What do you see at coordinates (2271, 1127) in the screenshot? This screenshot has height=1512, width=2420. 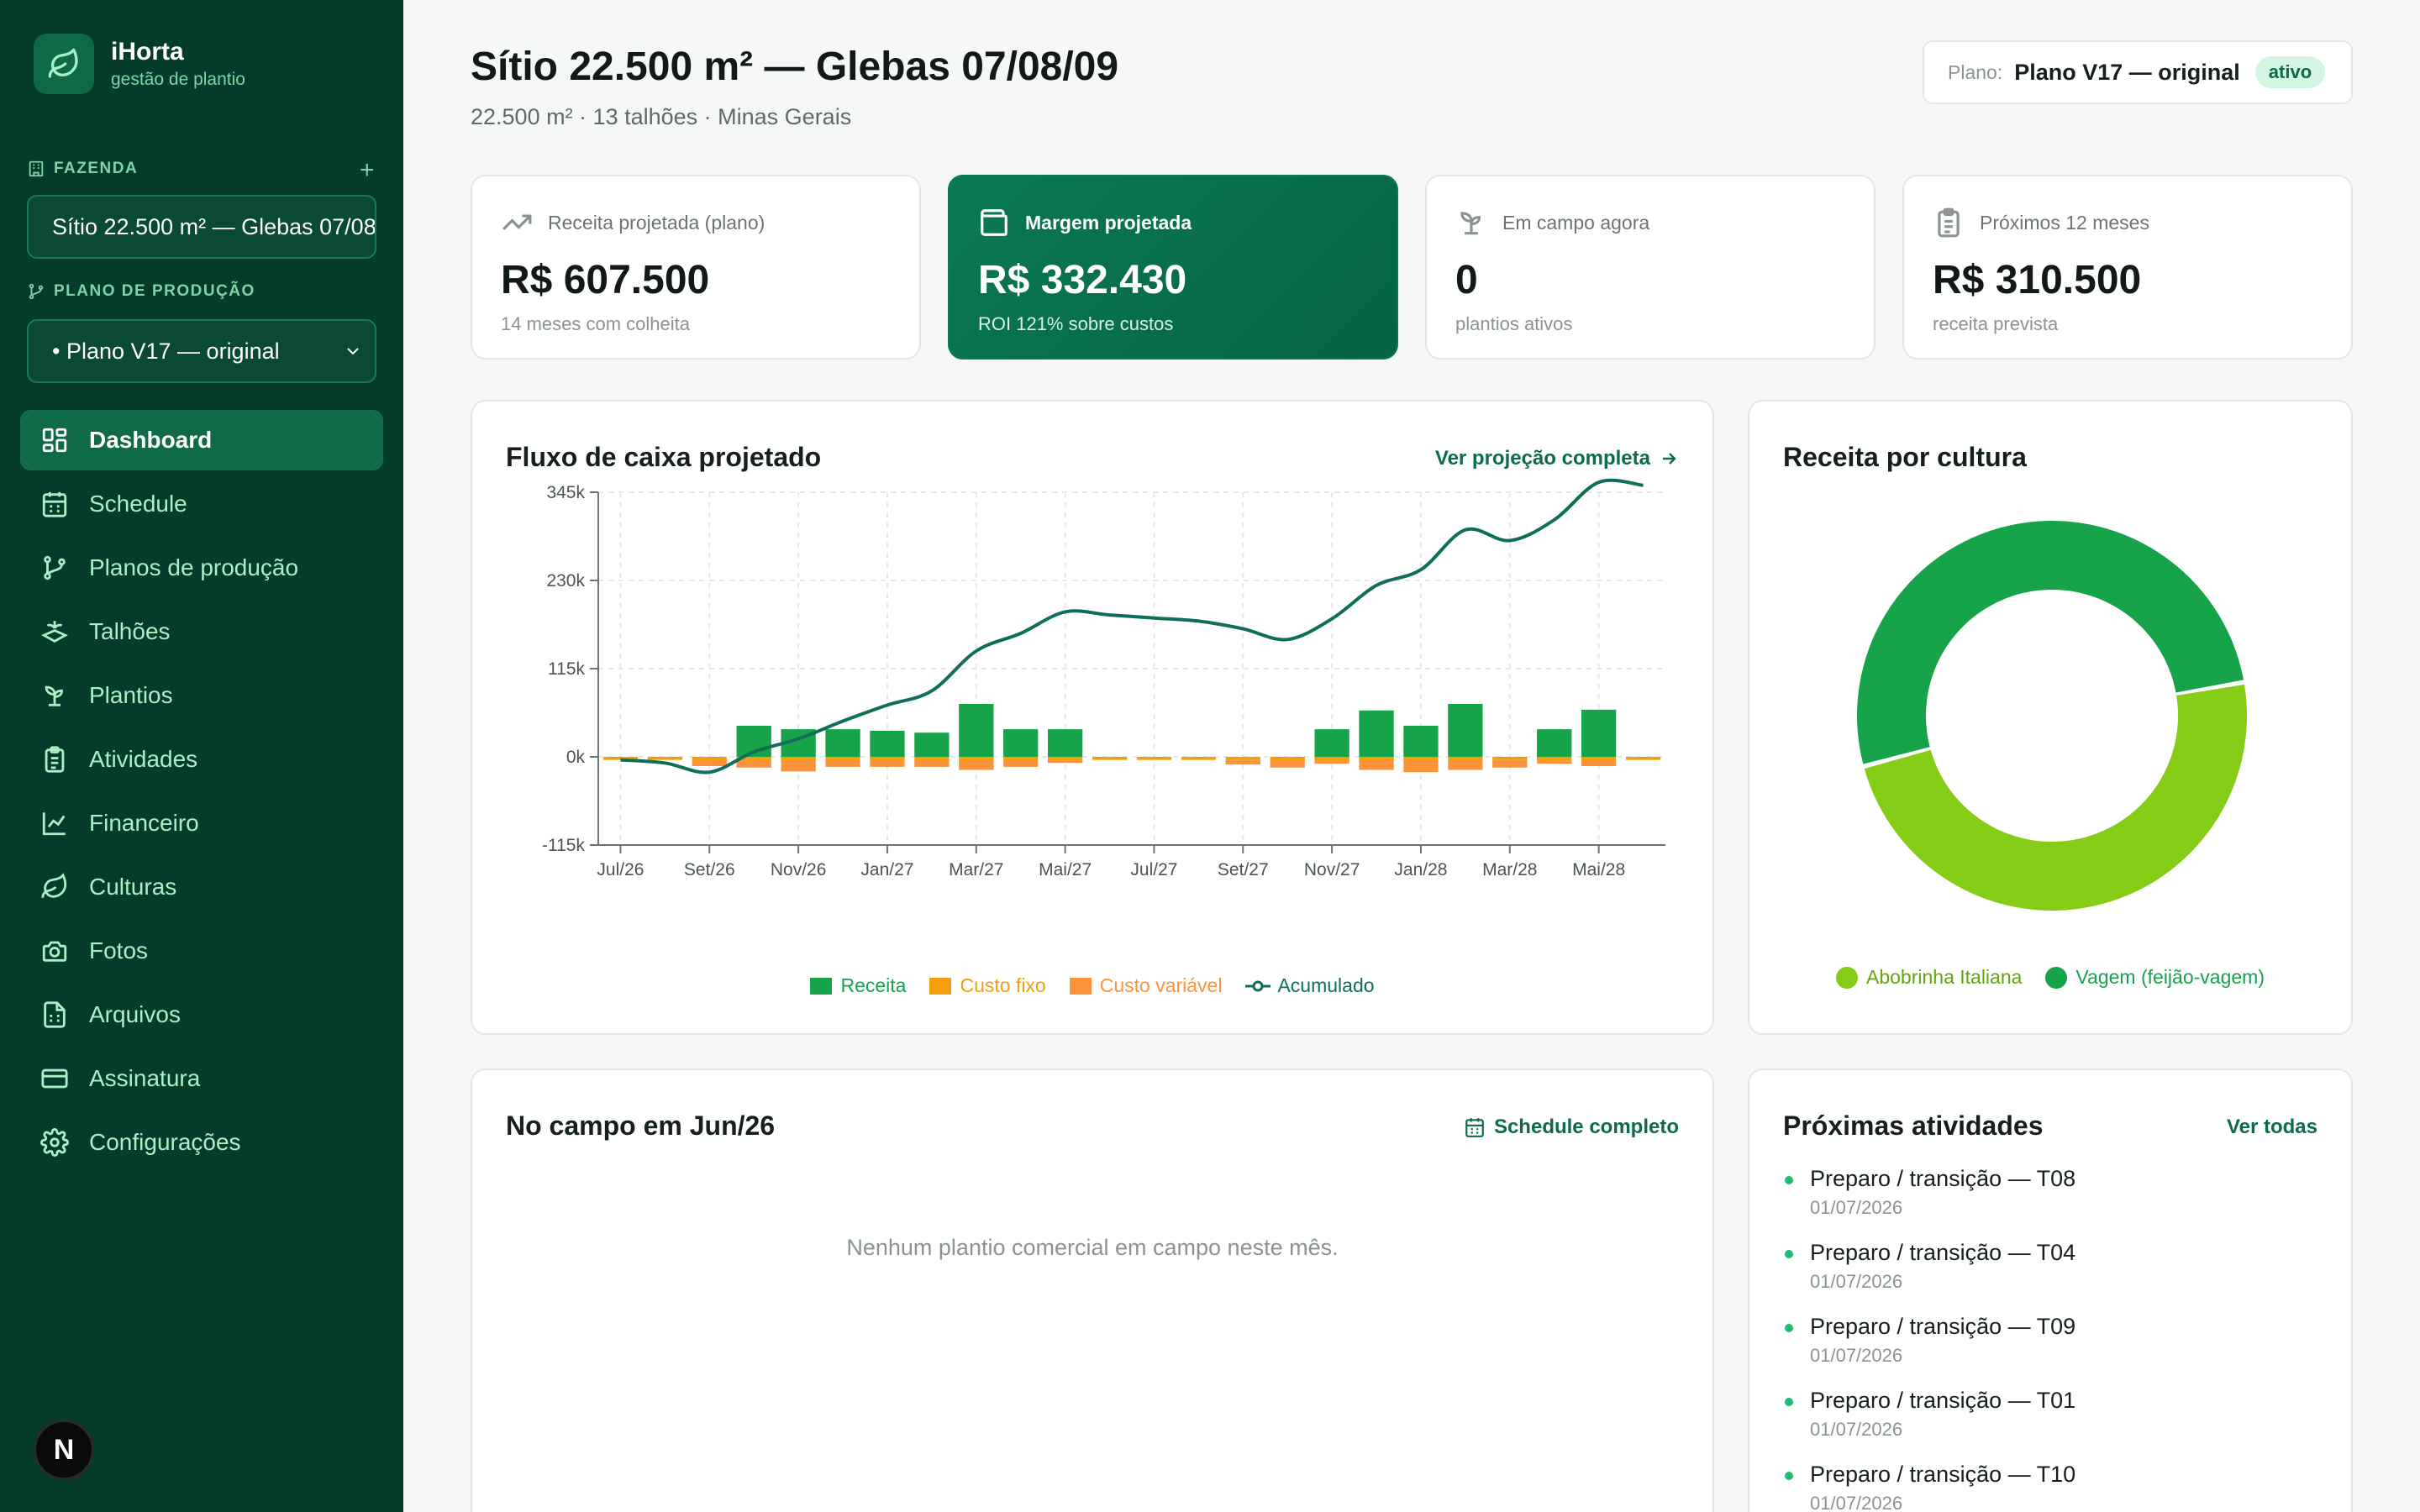 I see `ver-todas-link: Ver todas` at bounding box center [2271, 1127].